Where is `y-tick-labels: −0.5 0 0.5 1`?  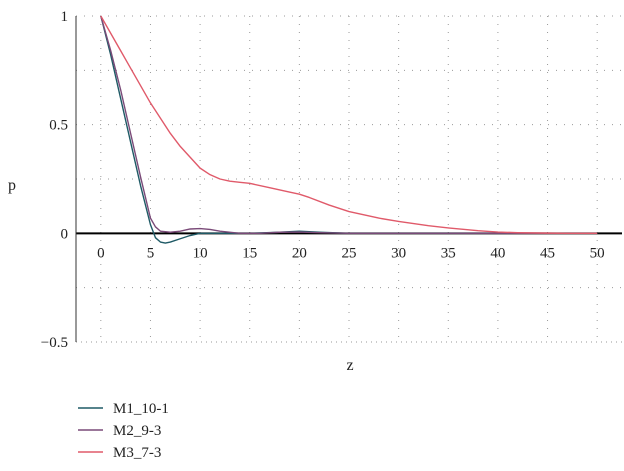
y-tick-labels: −0.5 0 0.5 1 is located at coordinates (54, 180).